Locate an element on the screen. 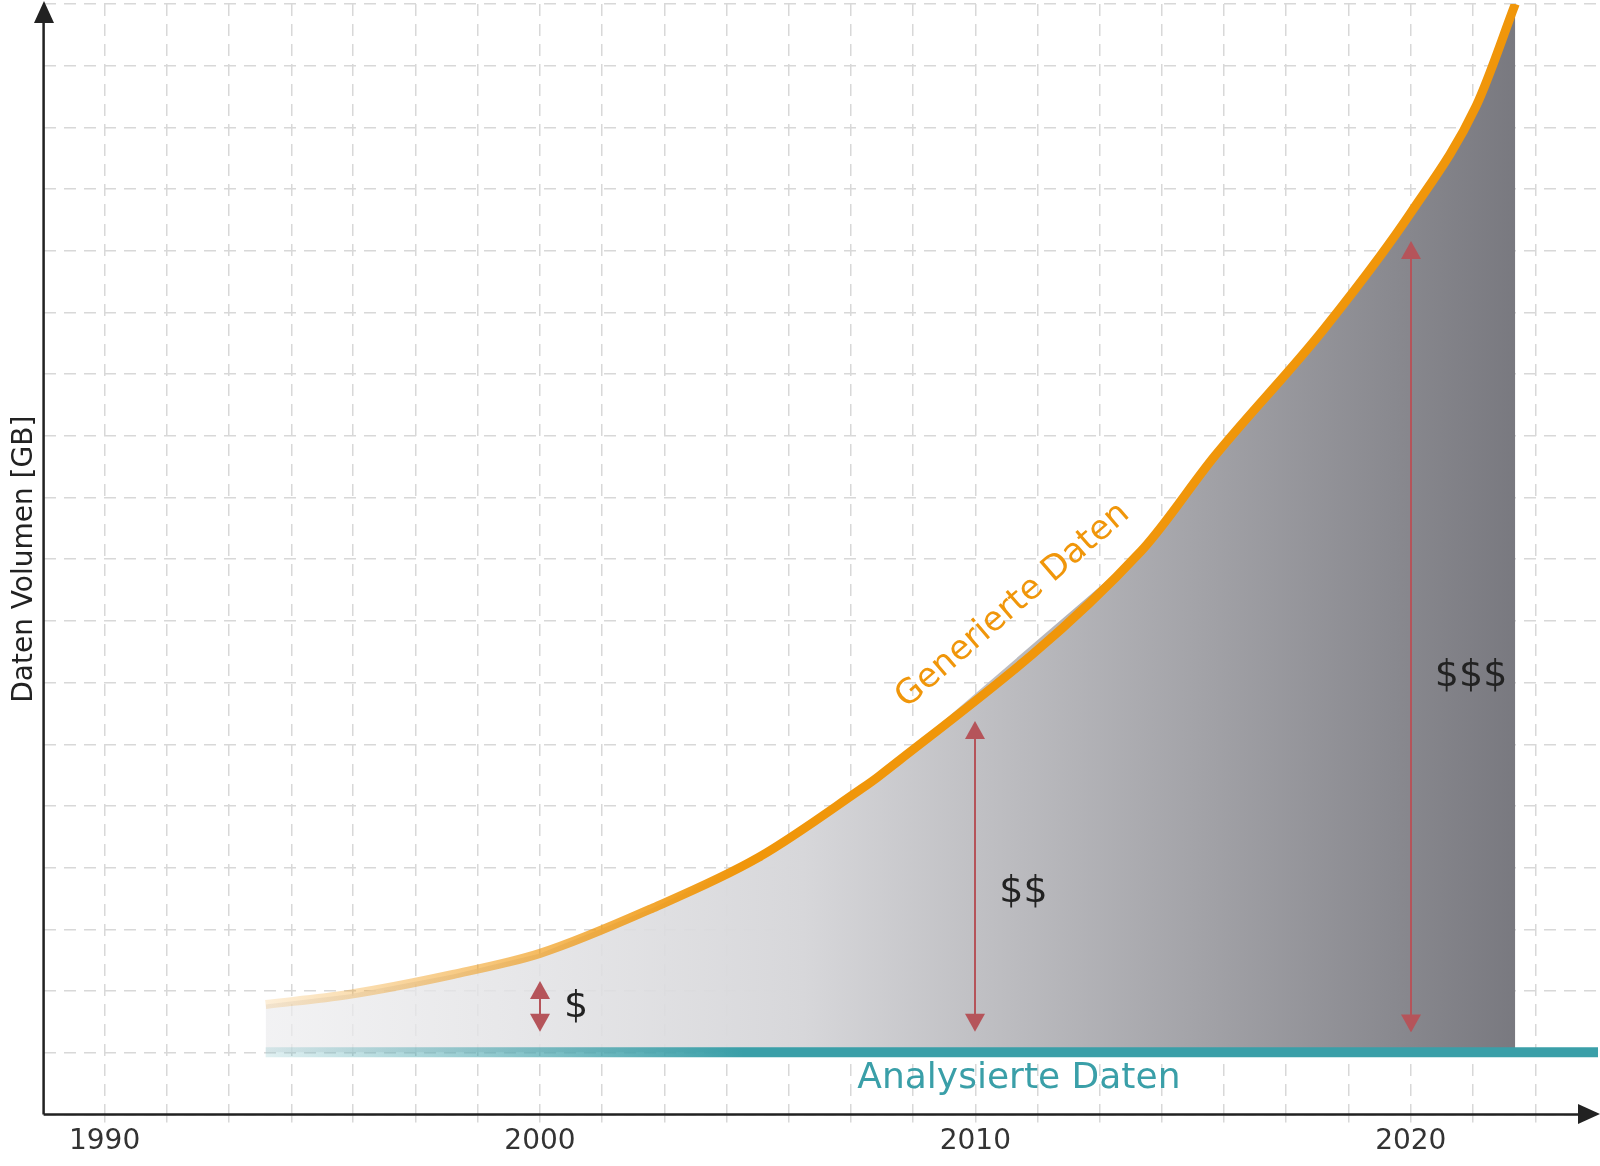  series-label: Analysierte Daten is located at coordinates (1019, 1075).